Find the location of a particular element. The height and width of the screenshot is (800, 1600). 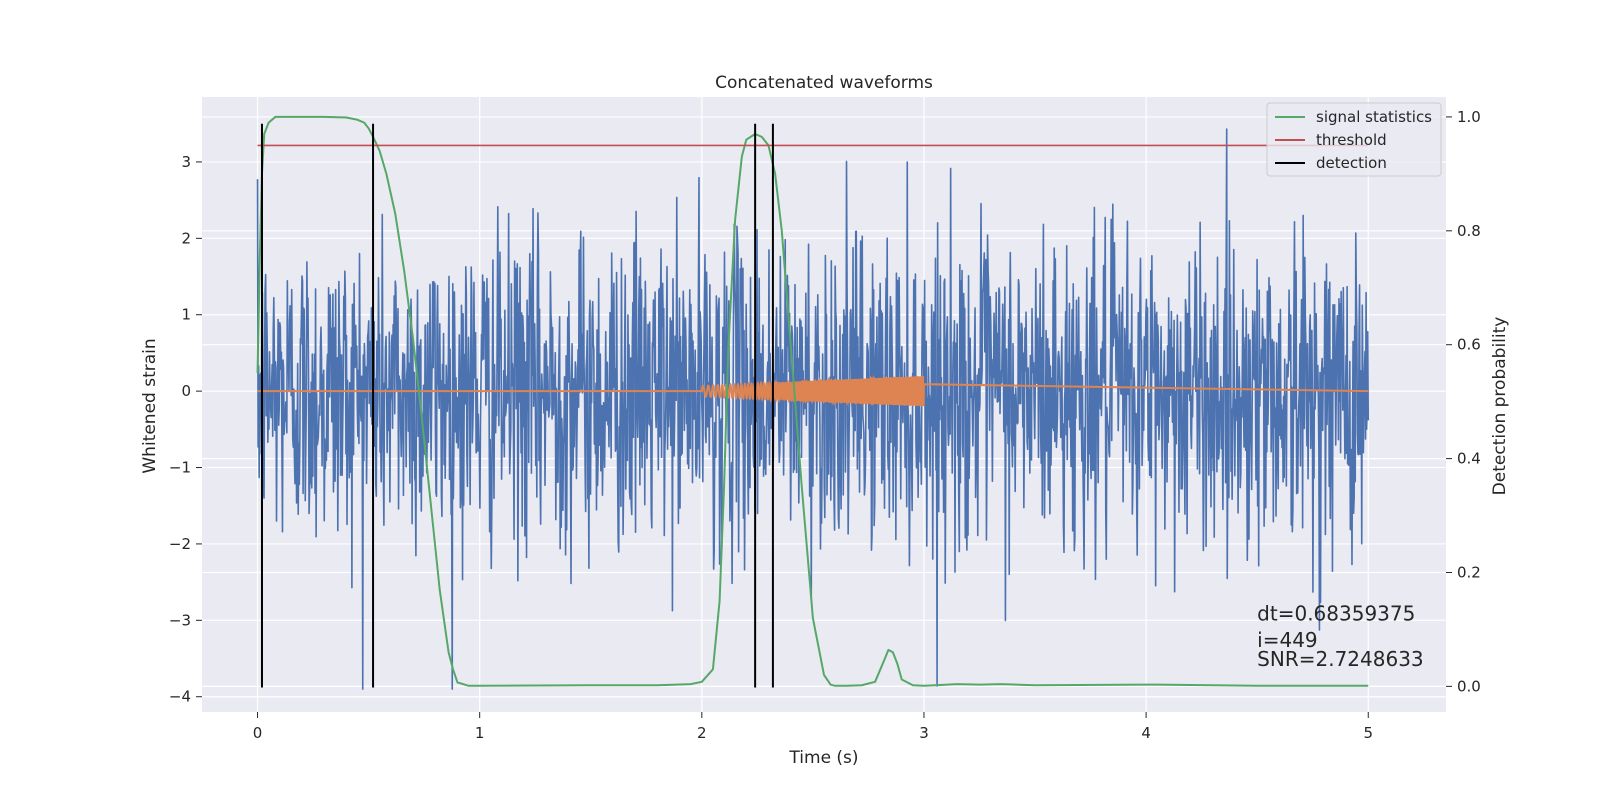

left-y-tick-label: 0 is located at coordinates (186, 391).